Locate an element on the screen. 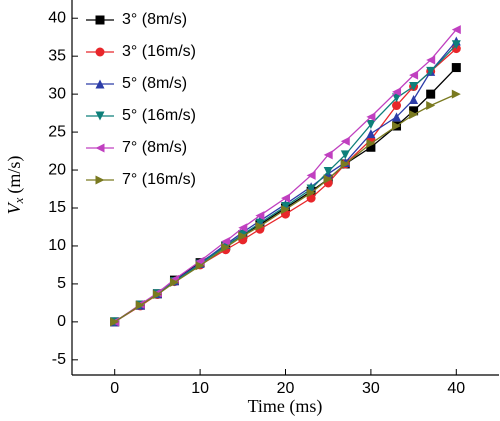 Image resolution: width=500 pixels, height=421 pixels. x-tick-label: 10 is located at coordinates (200, 388).